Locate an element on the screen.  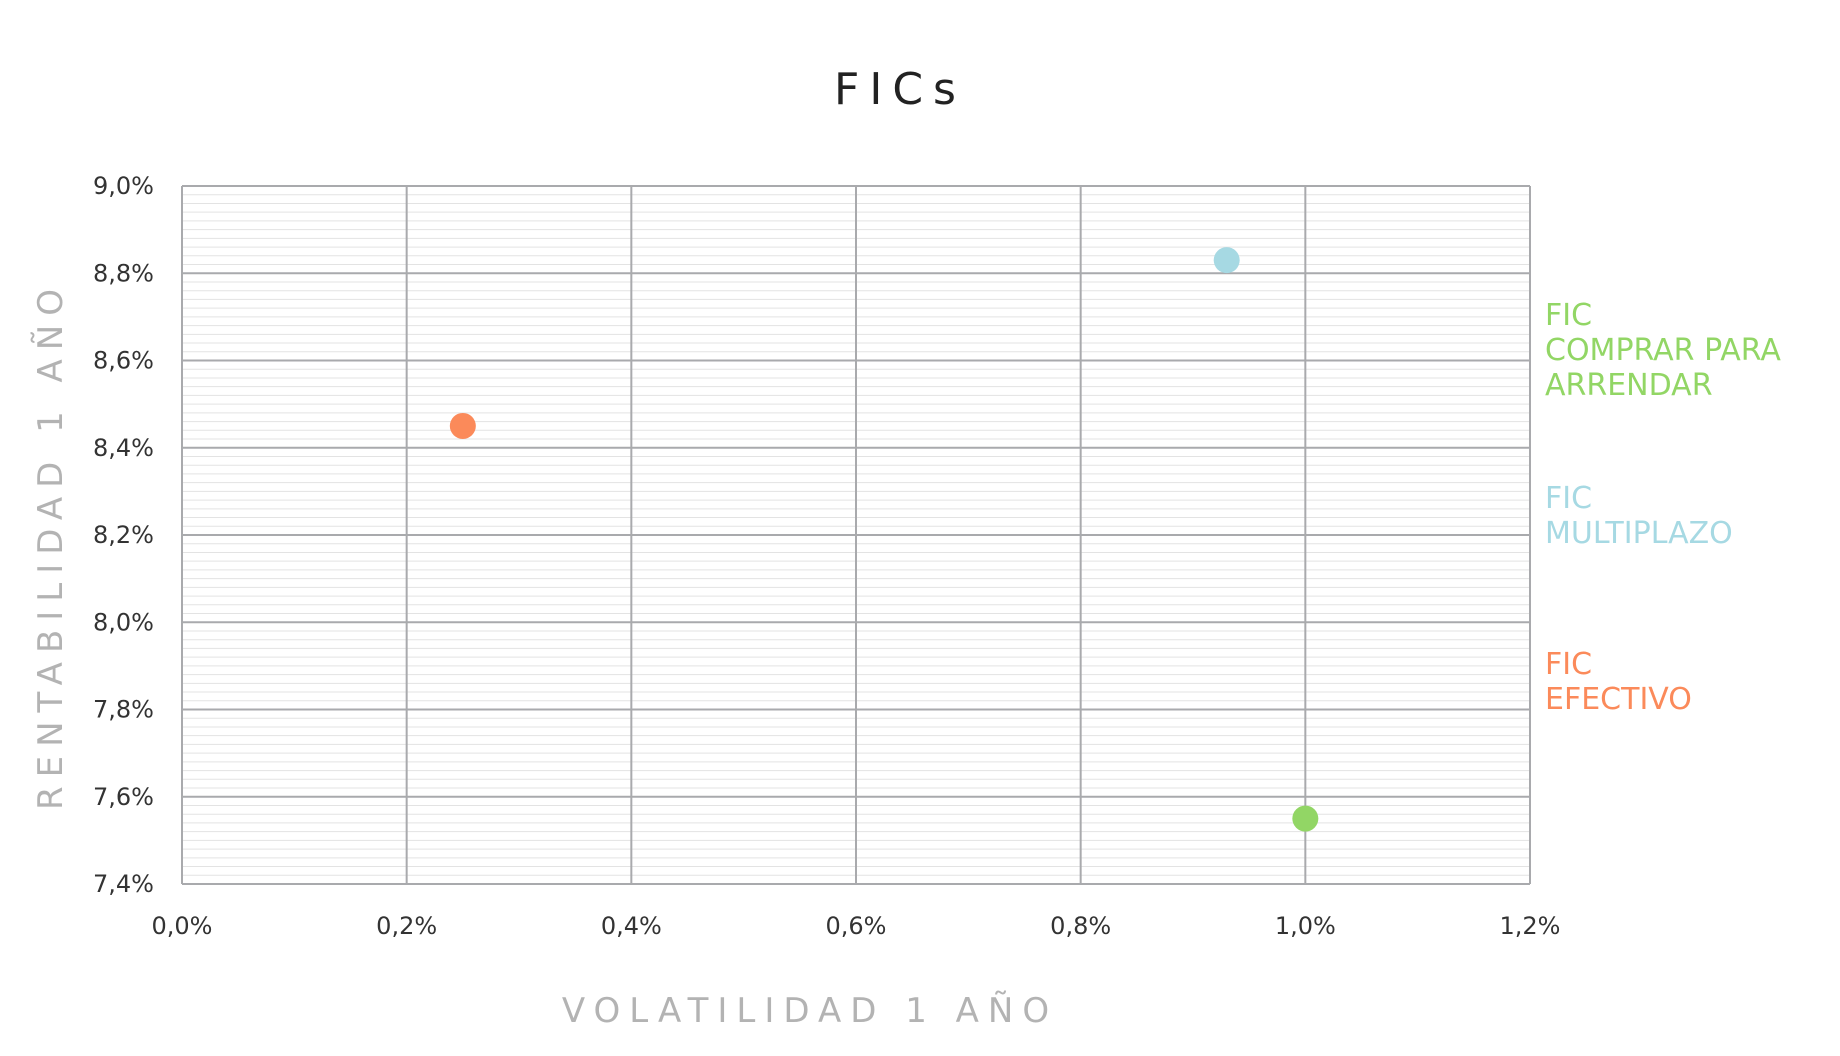
y-tick-label: 8,0% is located at coordinates (123, 622).